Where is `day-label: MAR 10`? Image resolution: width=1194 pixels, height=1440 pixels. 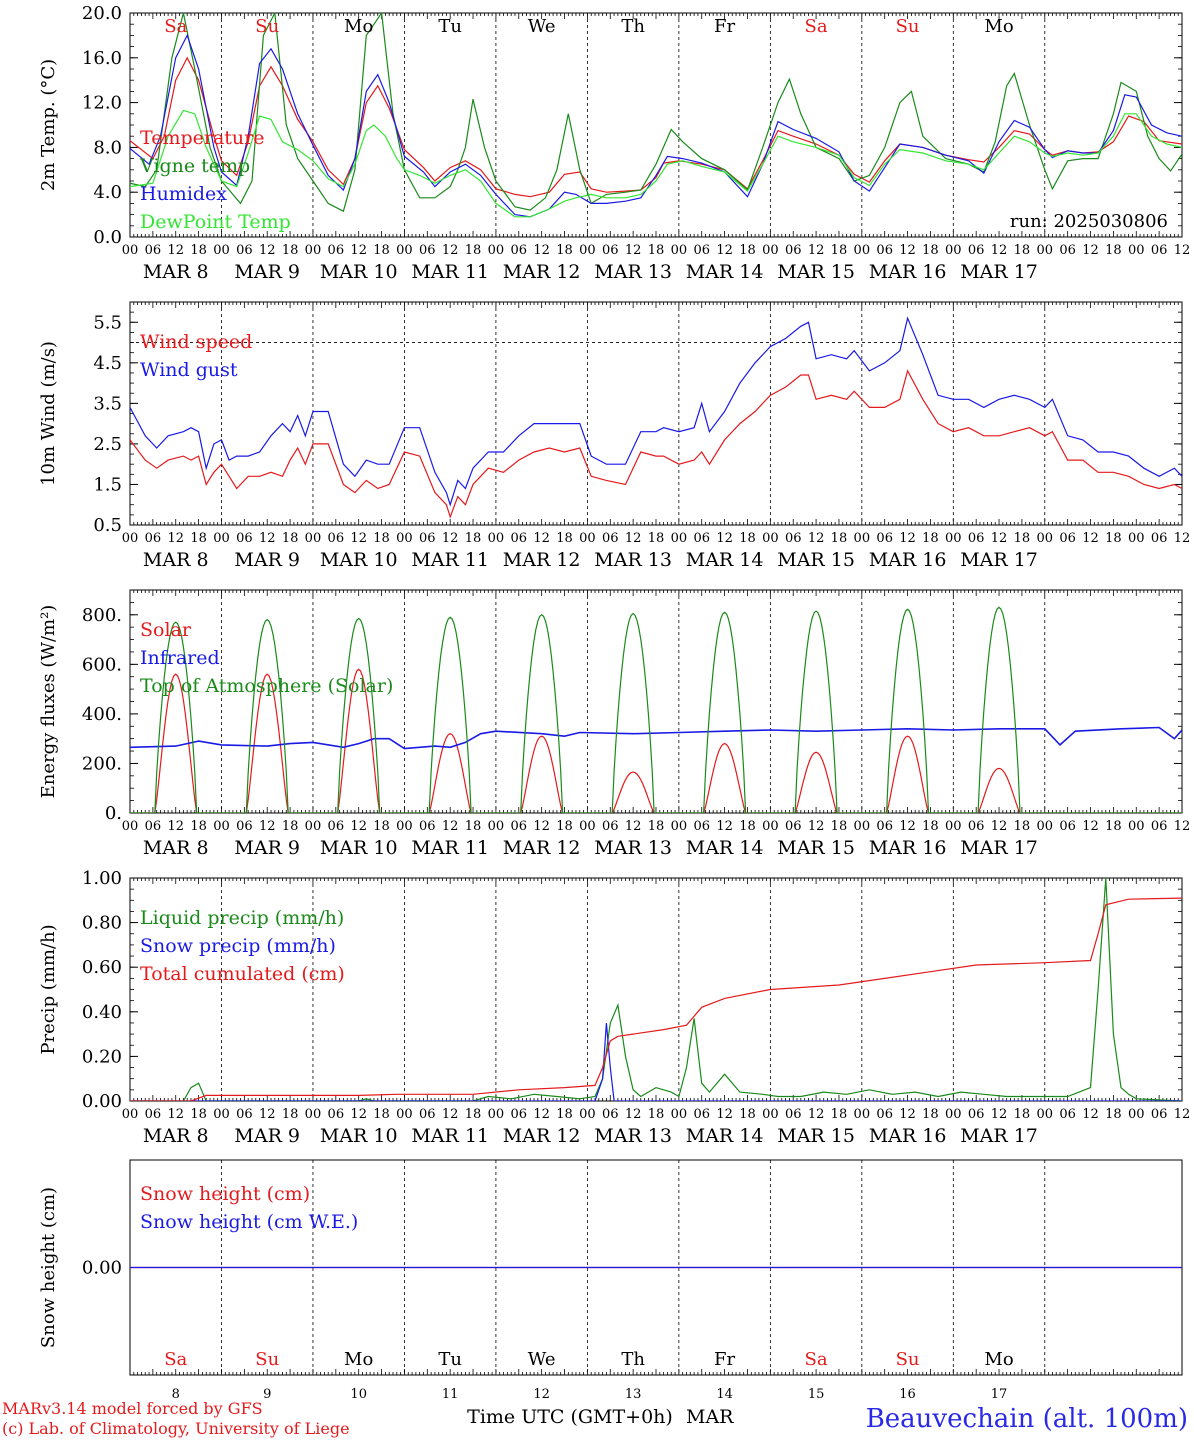
day-label: MAR 10 is located at coordinates (359, 560).